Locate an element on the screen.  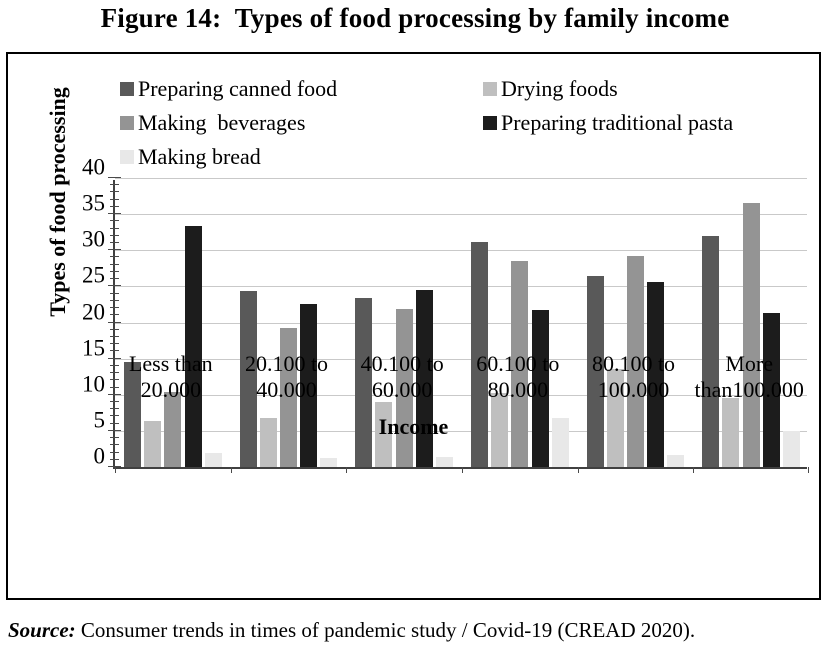
x-category-label-5: 80.100 to 100.000 is located at coordinates (634, 377).